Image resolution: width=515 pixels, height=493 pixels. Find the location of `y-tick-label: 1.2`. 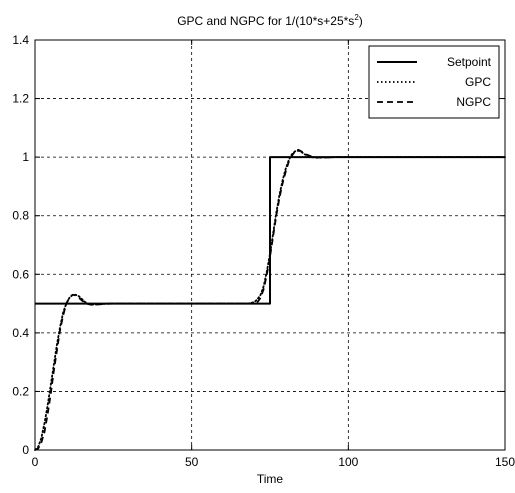

y-tick-label: 1.2 is located at coordinates (20, 99).